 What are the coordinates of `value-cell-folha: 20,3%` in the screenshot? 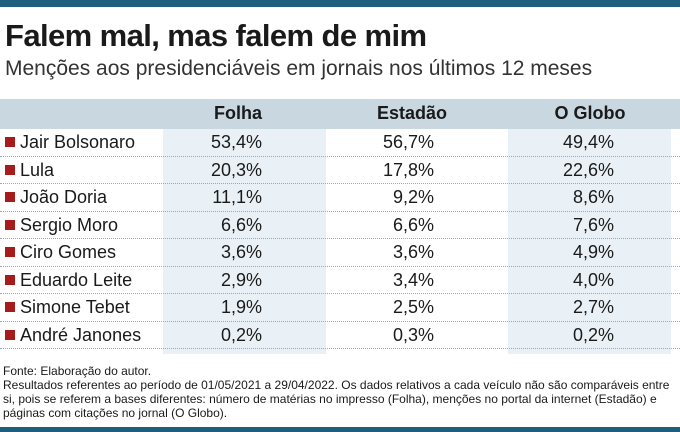 It's located at (236, 169).